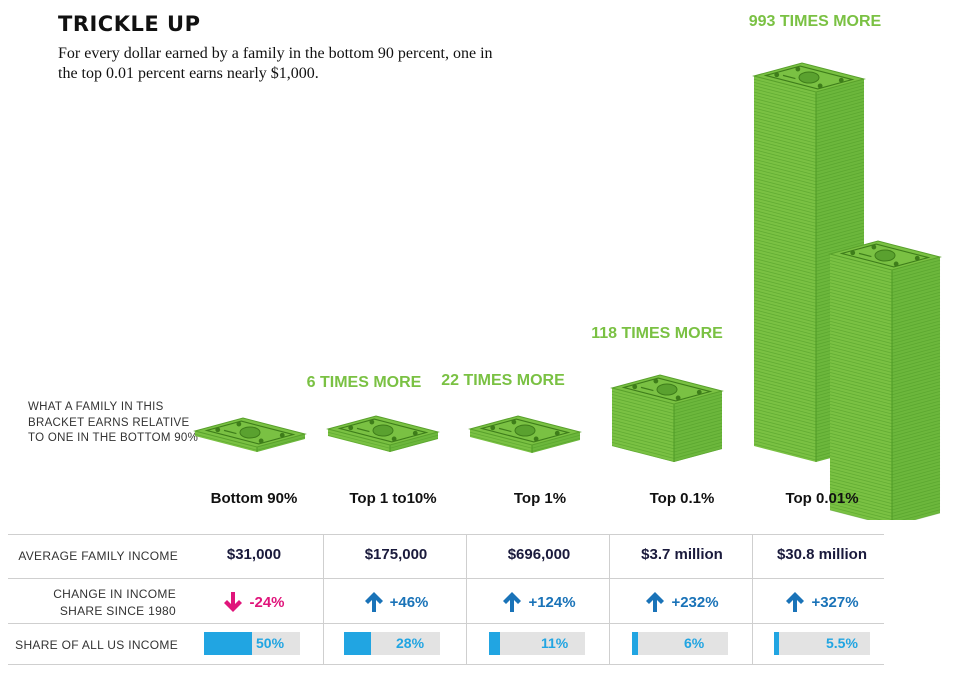 Image resolution: width=960 pixels, height=673 pixels. Describe the element at coordinates (254, 498) in the screenshot. I see `bracket-label-bottom-90: Bottom 90%` at that location.